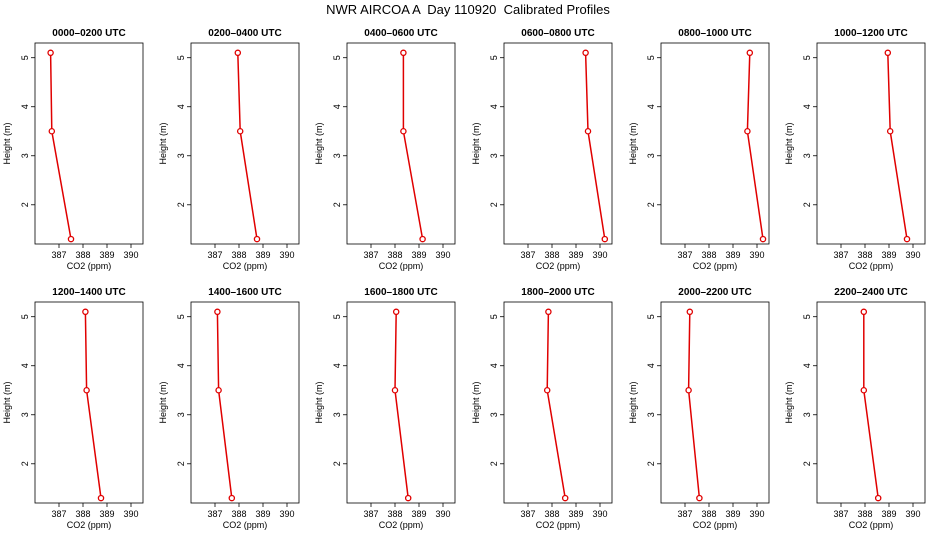  I want to click on panel-title: 2000–2200 UTC, so click(714, 292).